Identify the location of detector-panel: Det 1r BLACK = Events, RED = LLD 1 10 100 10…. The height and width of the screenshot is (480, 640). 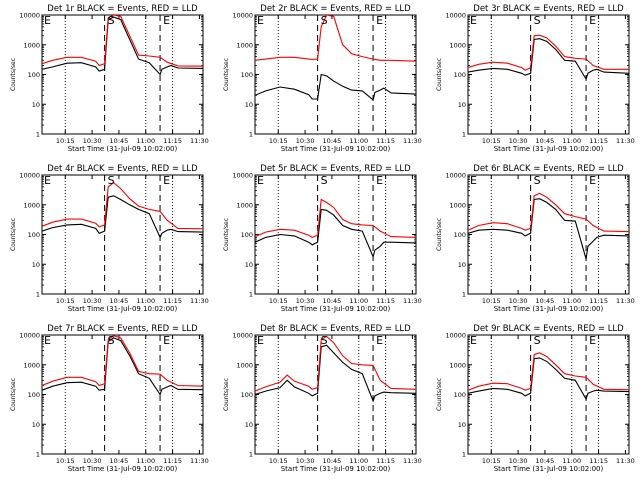
(109, 78).